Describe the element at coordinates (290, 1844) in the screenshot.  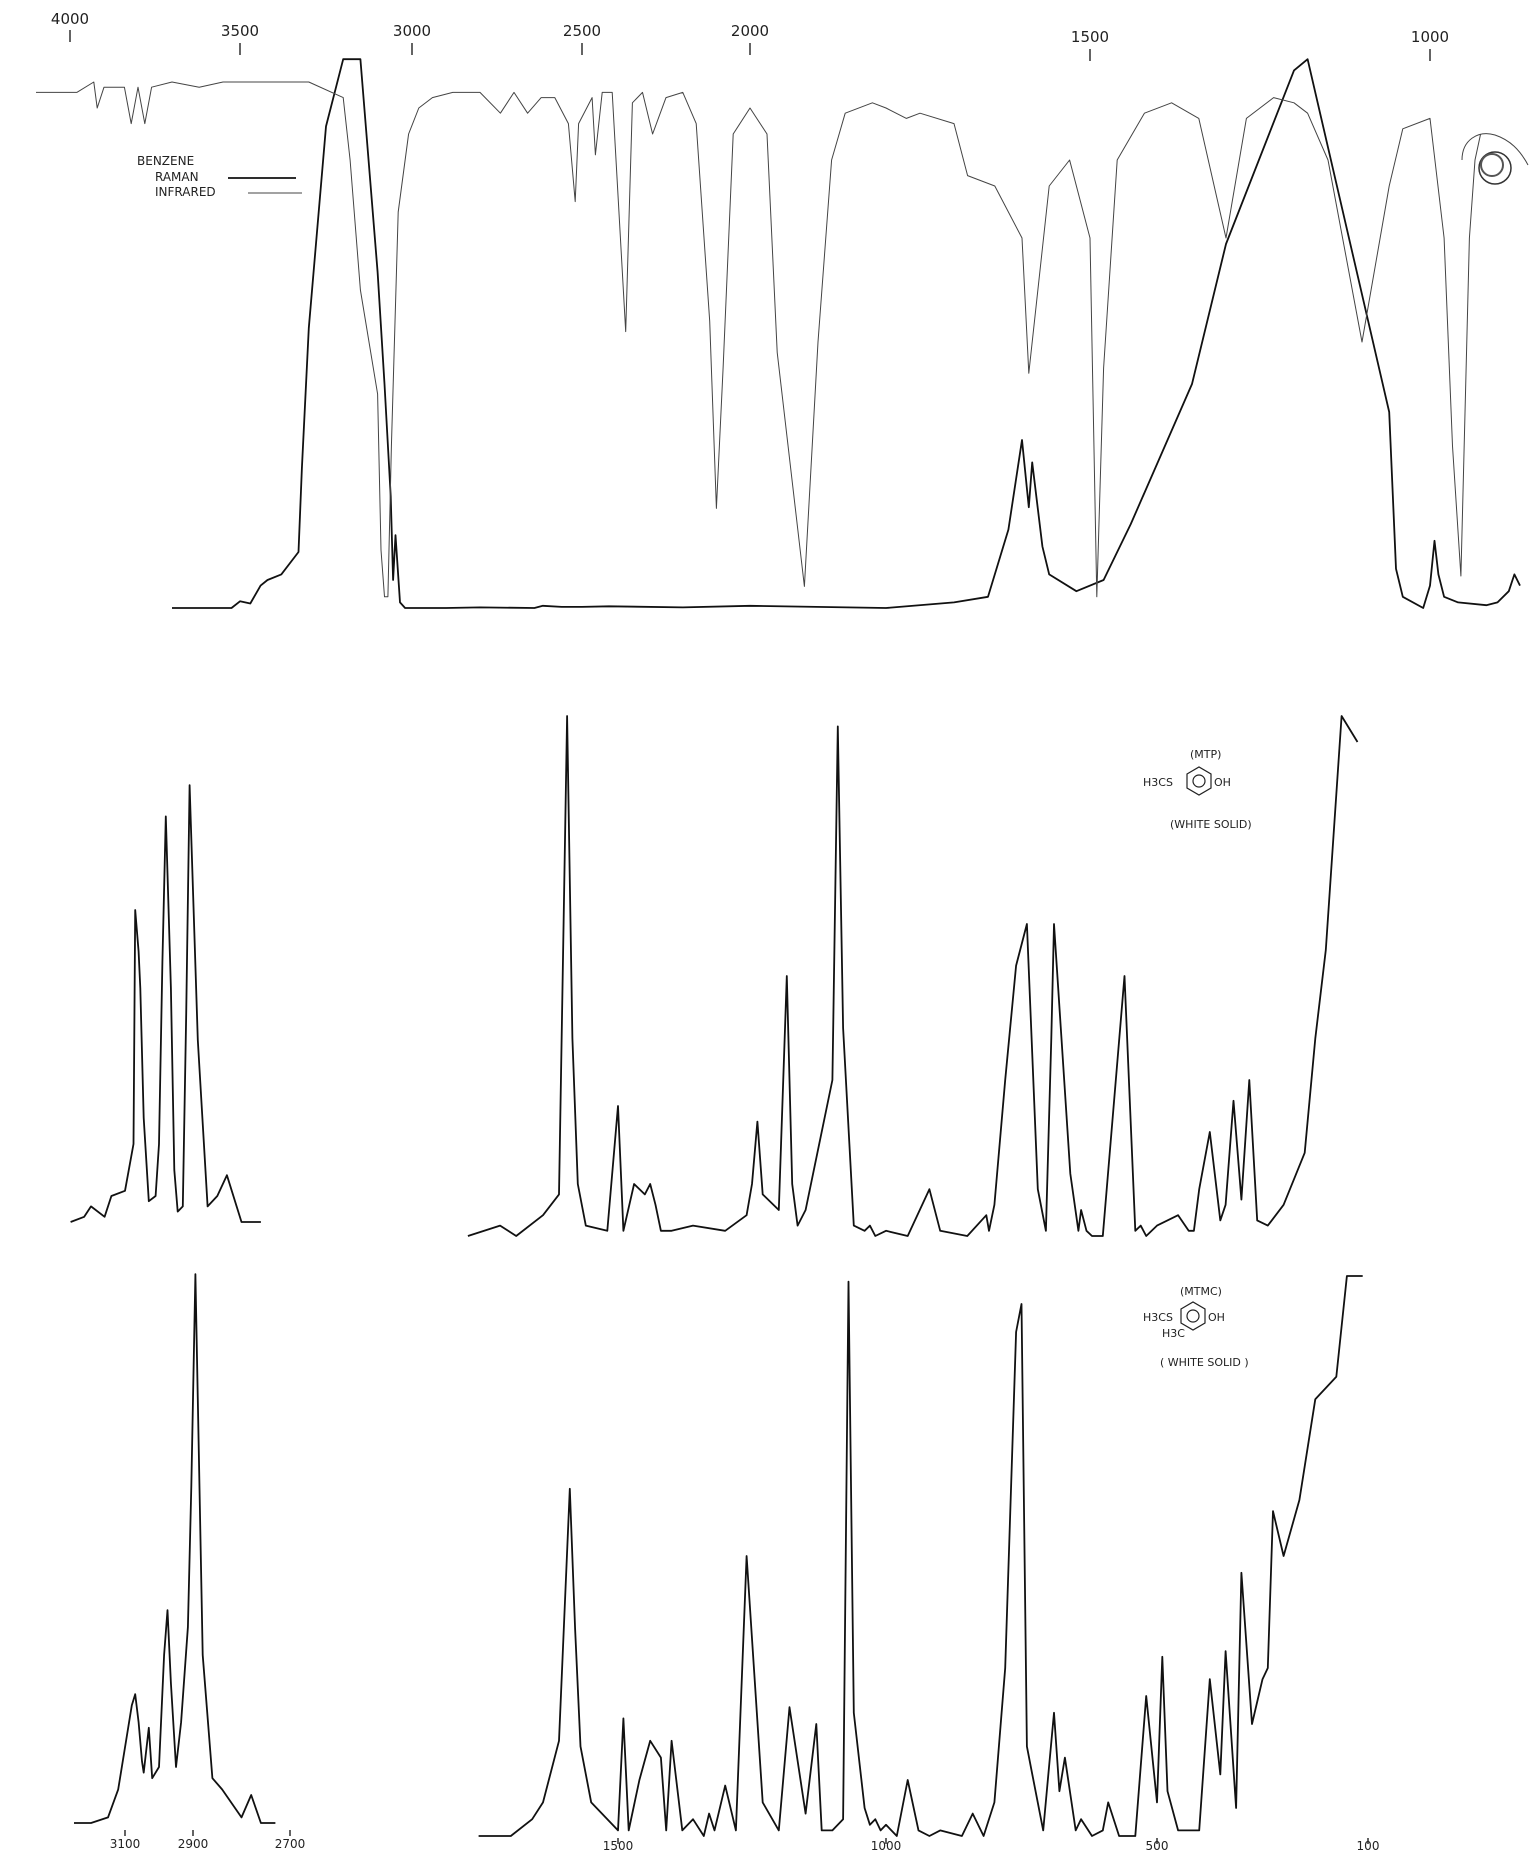
I see `x-tick-label: 2700` at that location.